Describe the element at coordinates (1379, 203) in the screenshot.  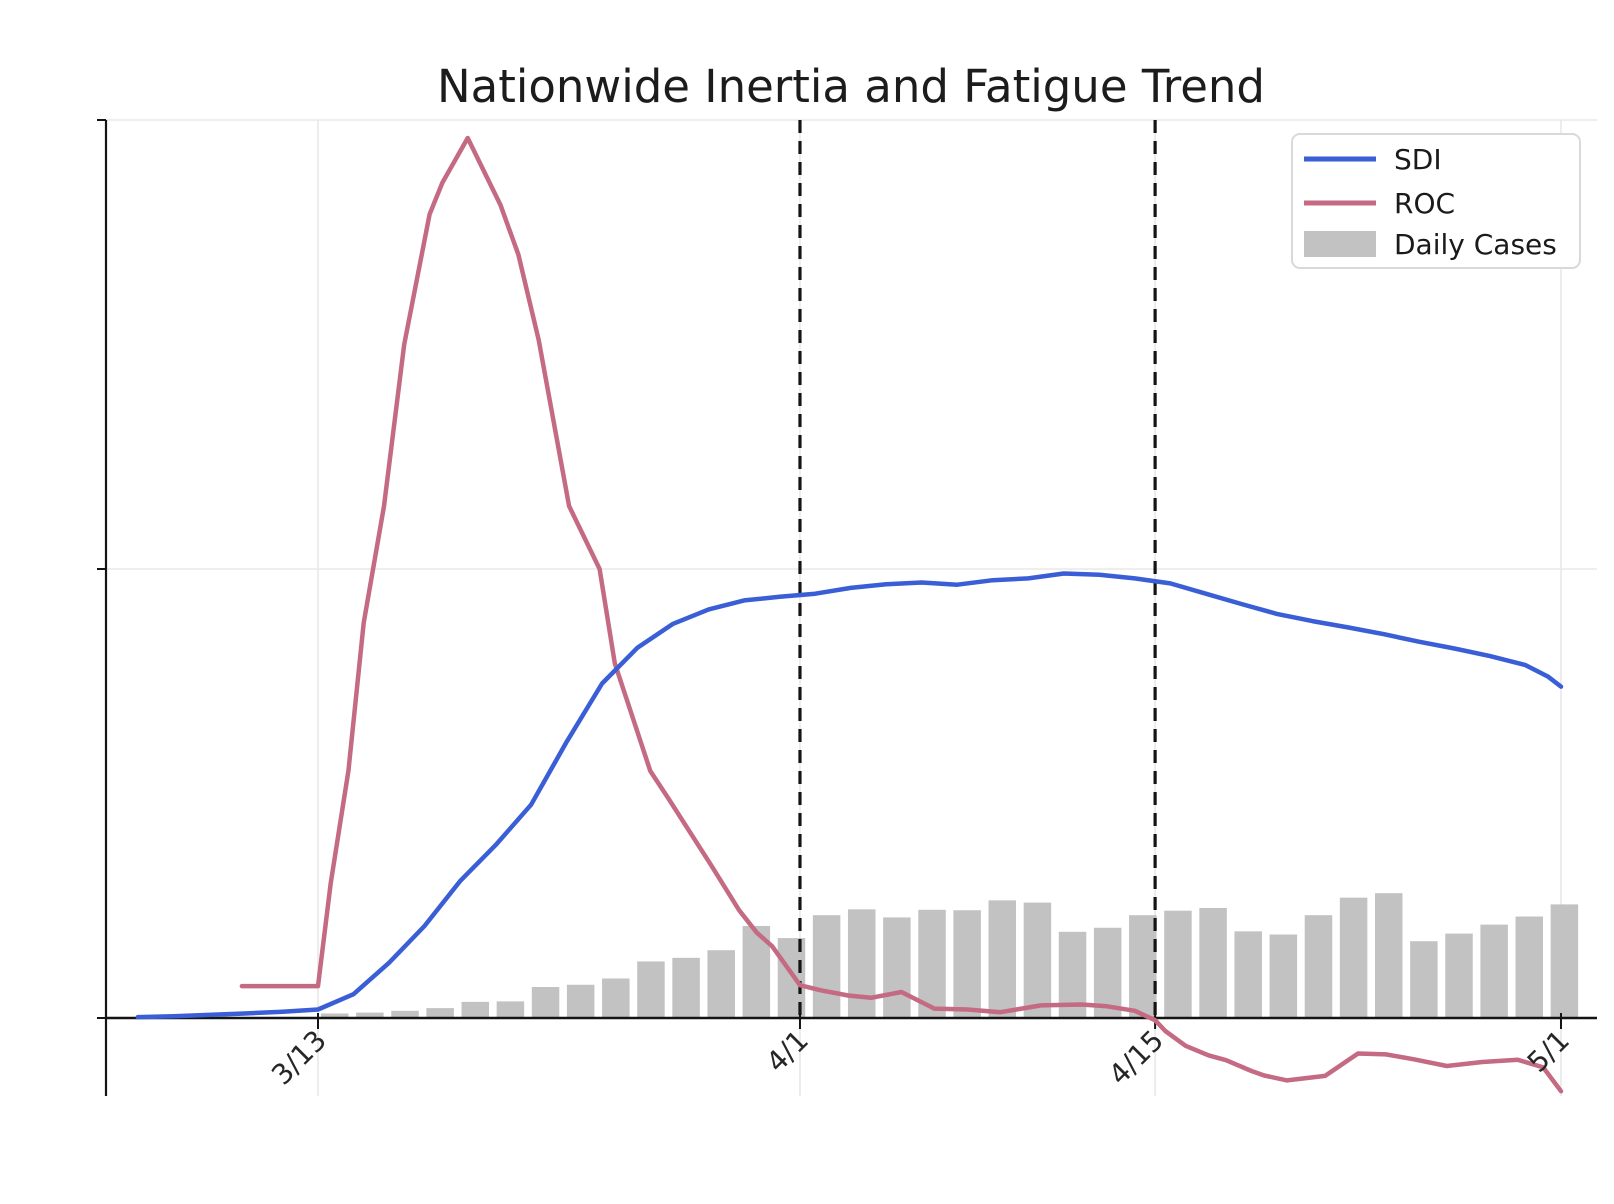
I see `legend-entry-roc: ROC` at that location.